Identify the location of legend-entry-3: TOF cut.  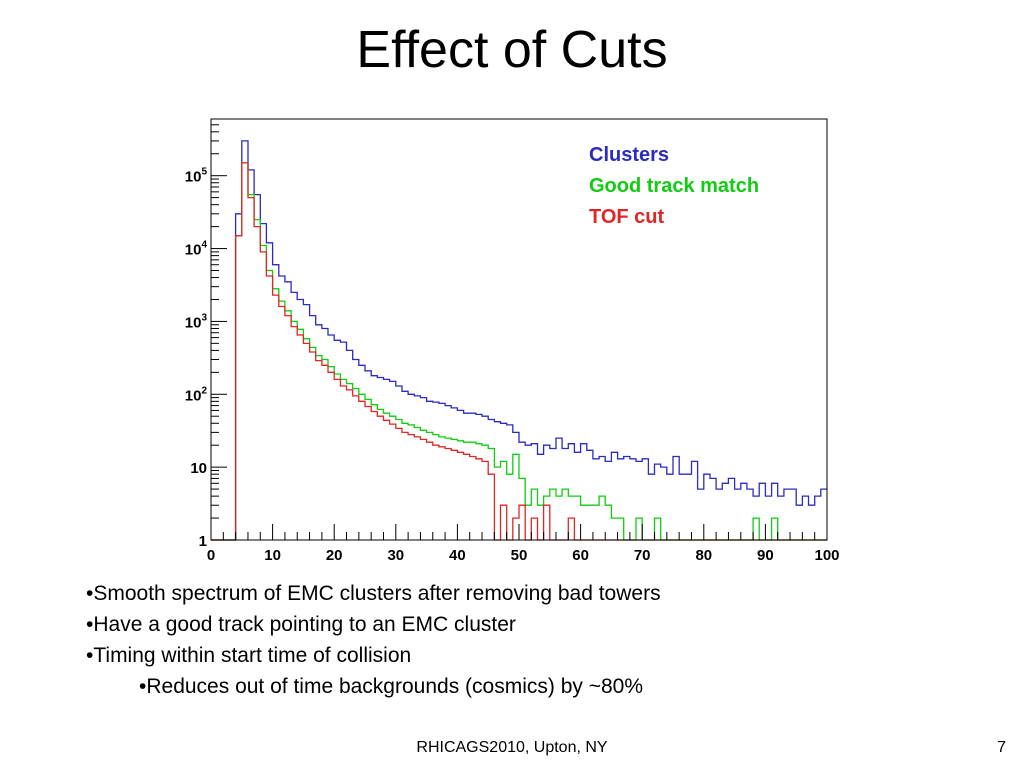
(627, 217).